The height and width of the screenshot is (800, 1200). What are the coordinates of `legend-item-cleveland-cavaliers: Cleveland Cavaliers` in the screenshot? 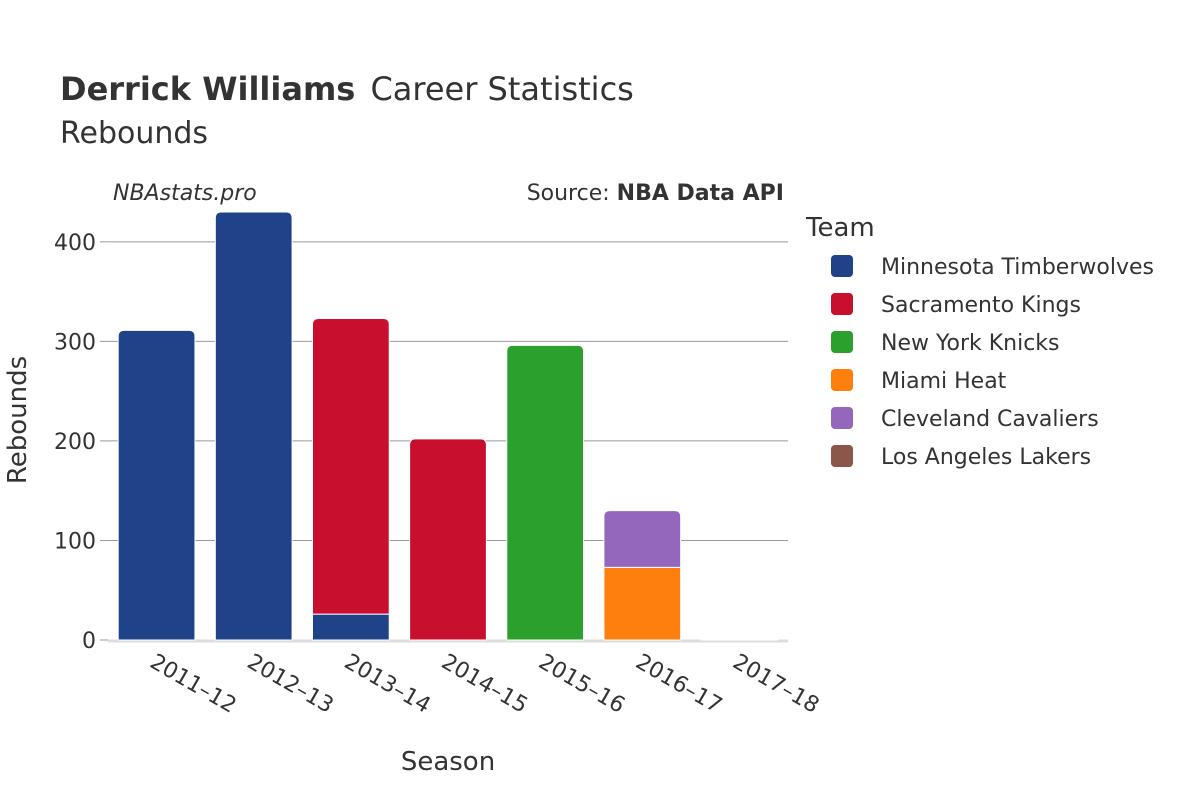 It's located at (965, 419).